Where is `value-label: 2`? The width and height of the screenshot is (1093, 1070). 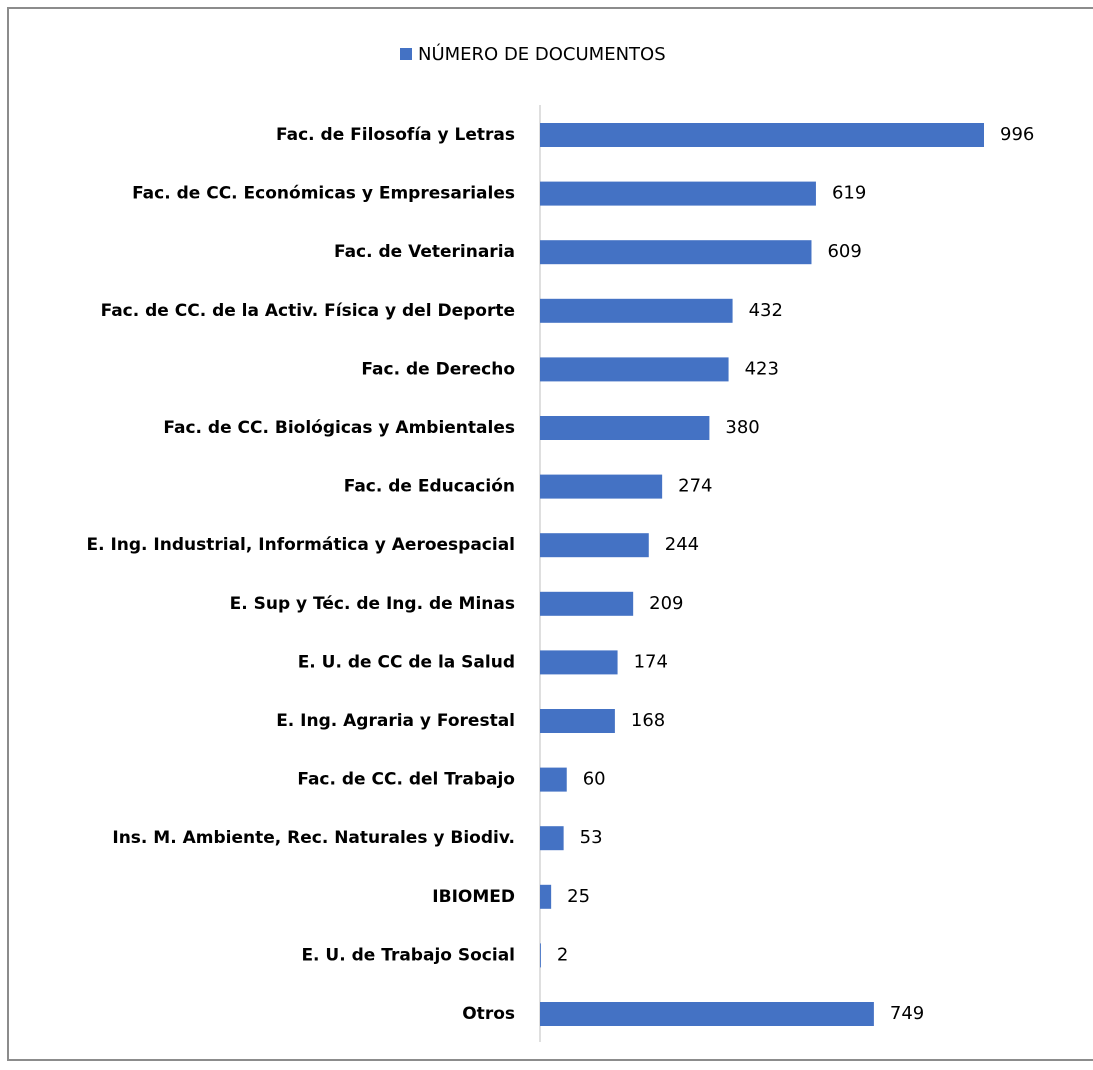 value-label: 2 is located at coordinates (562, 954).